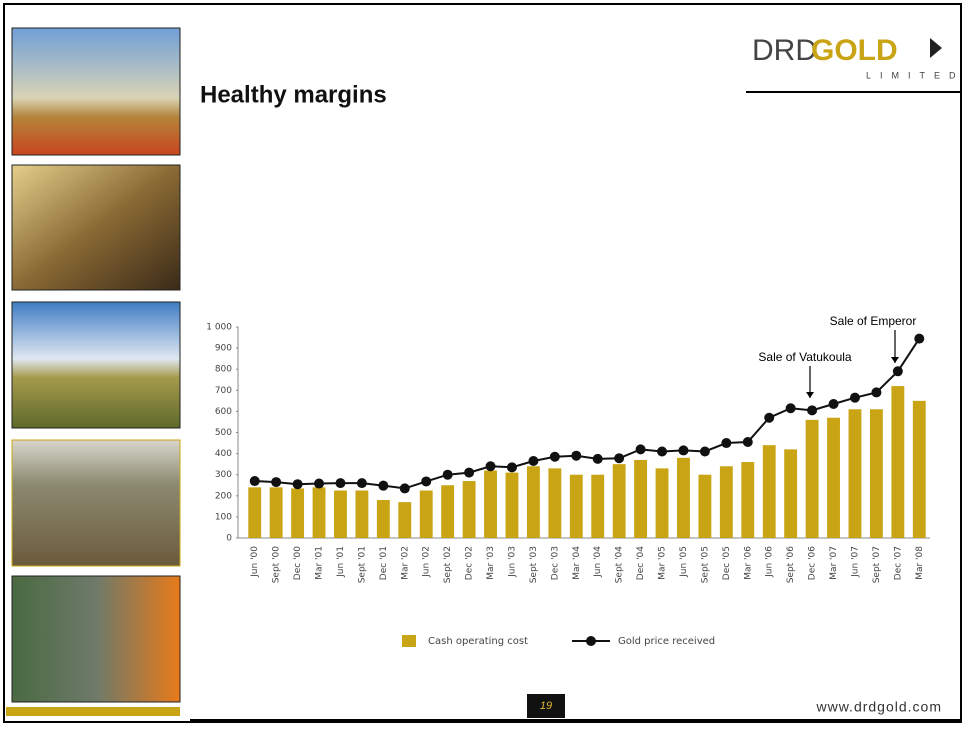  What do you see at coordinates (341, 562) in the screenshot?
I see `x-tick-label: Jun '01` at bounding box center [341, 562].